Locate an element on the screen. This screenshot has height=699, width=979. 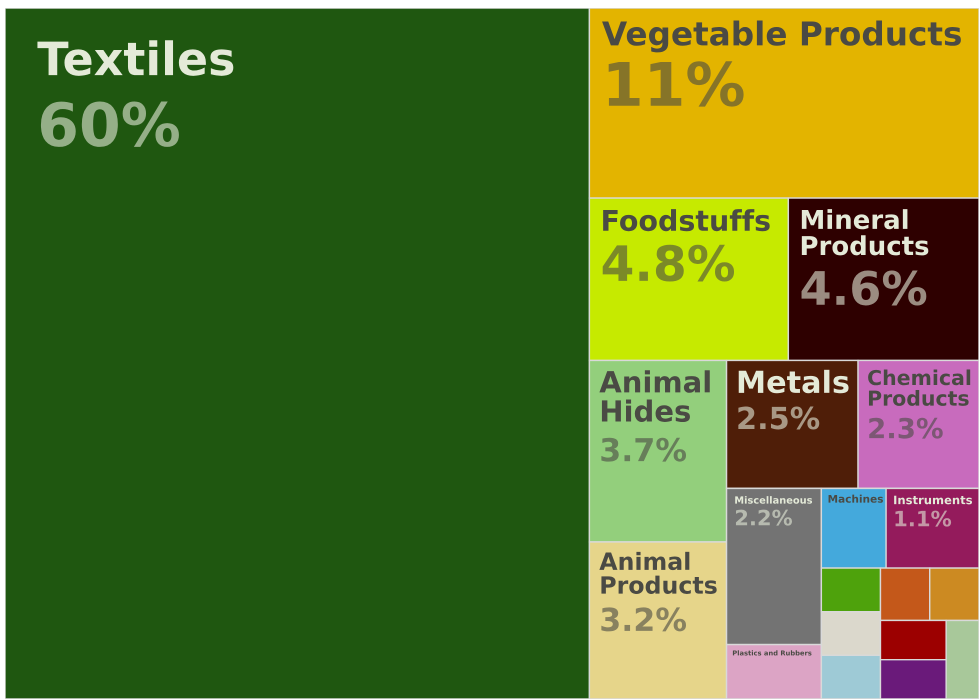
data-label: 2.2% is located at coordinates (764, 518).